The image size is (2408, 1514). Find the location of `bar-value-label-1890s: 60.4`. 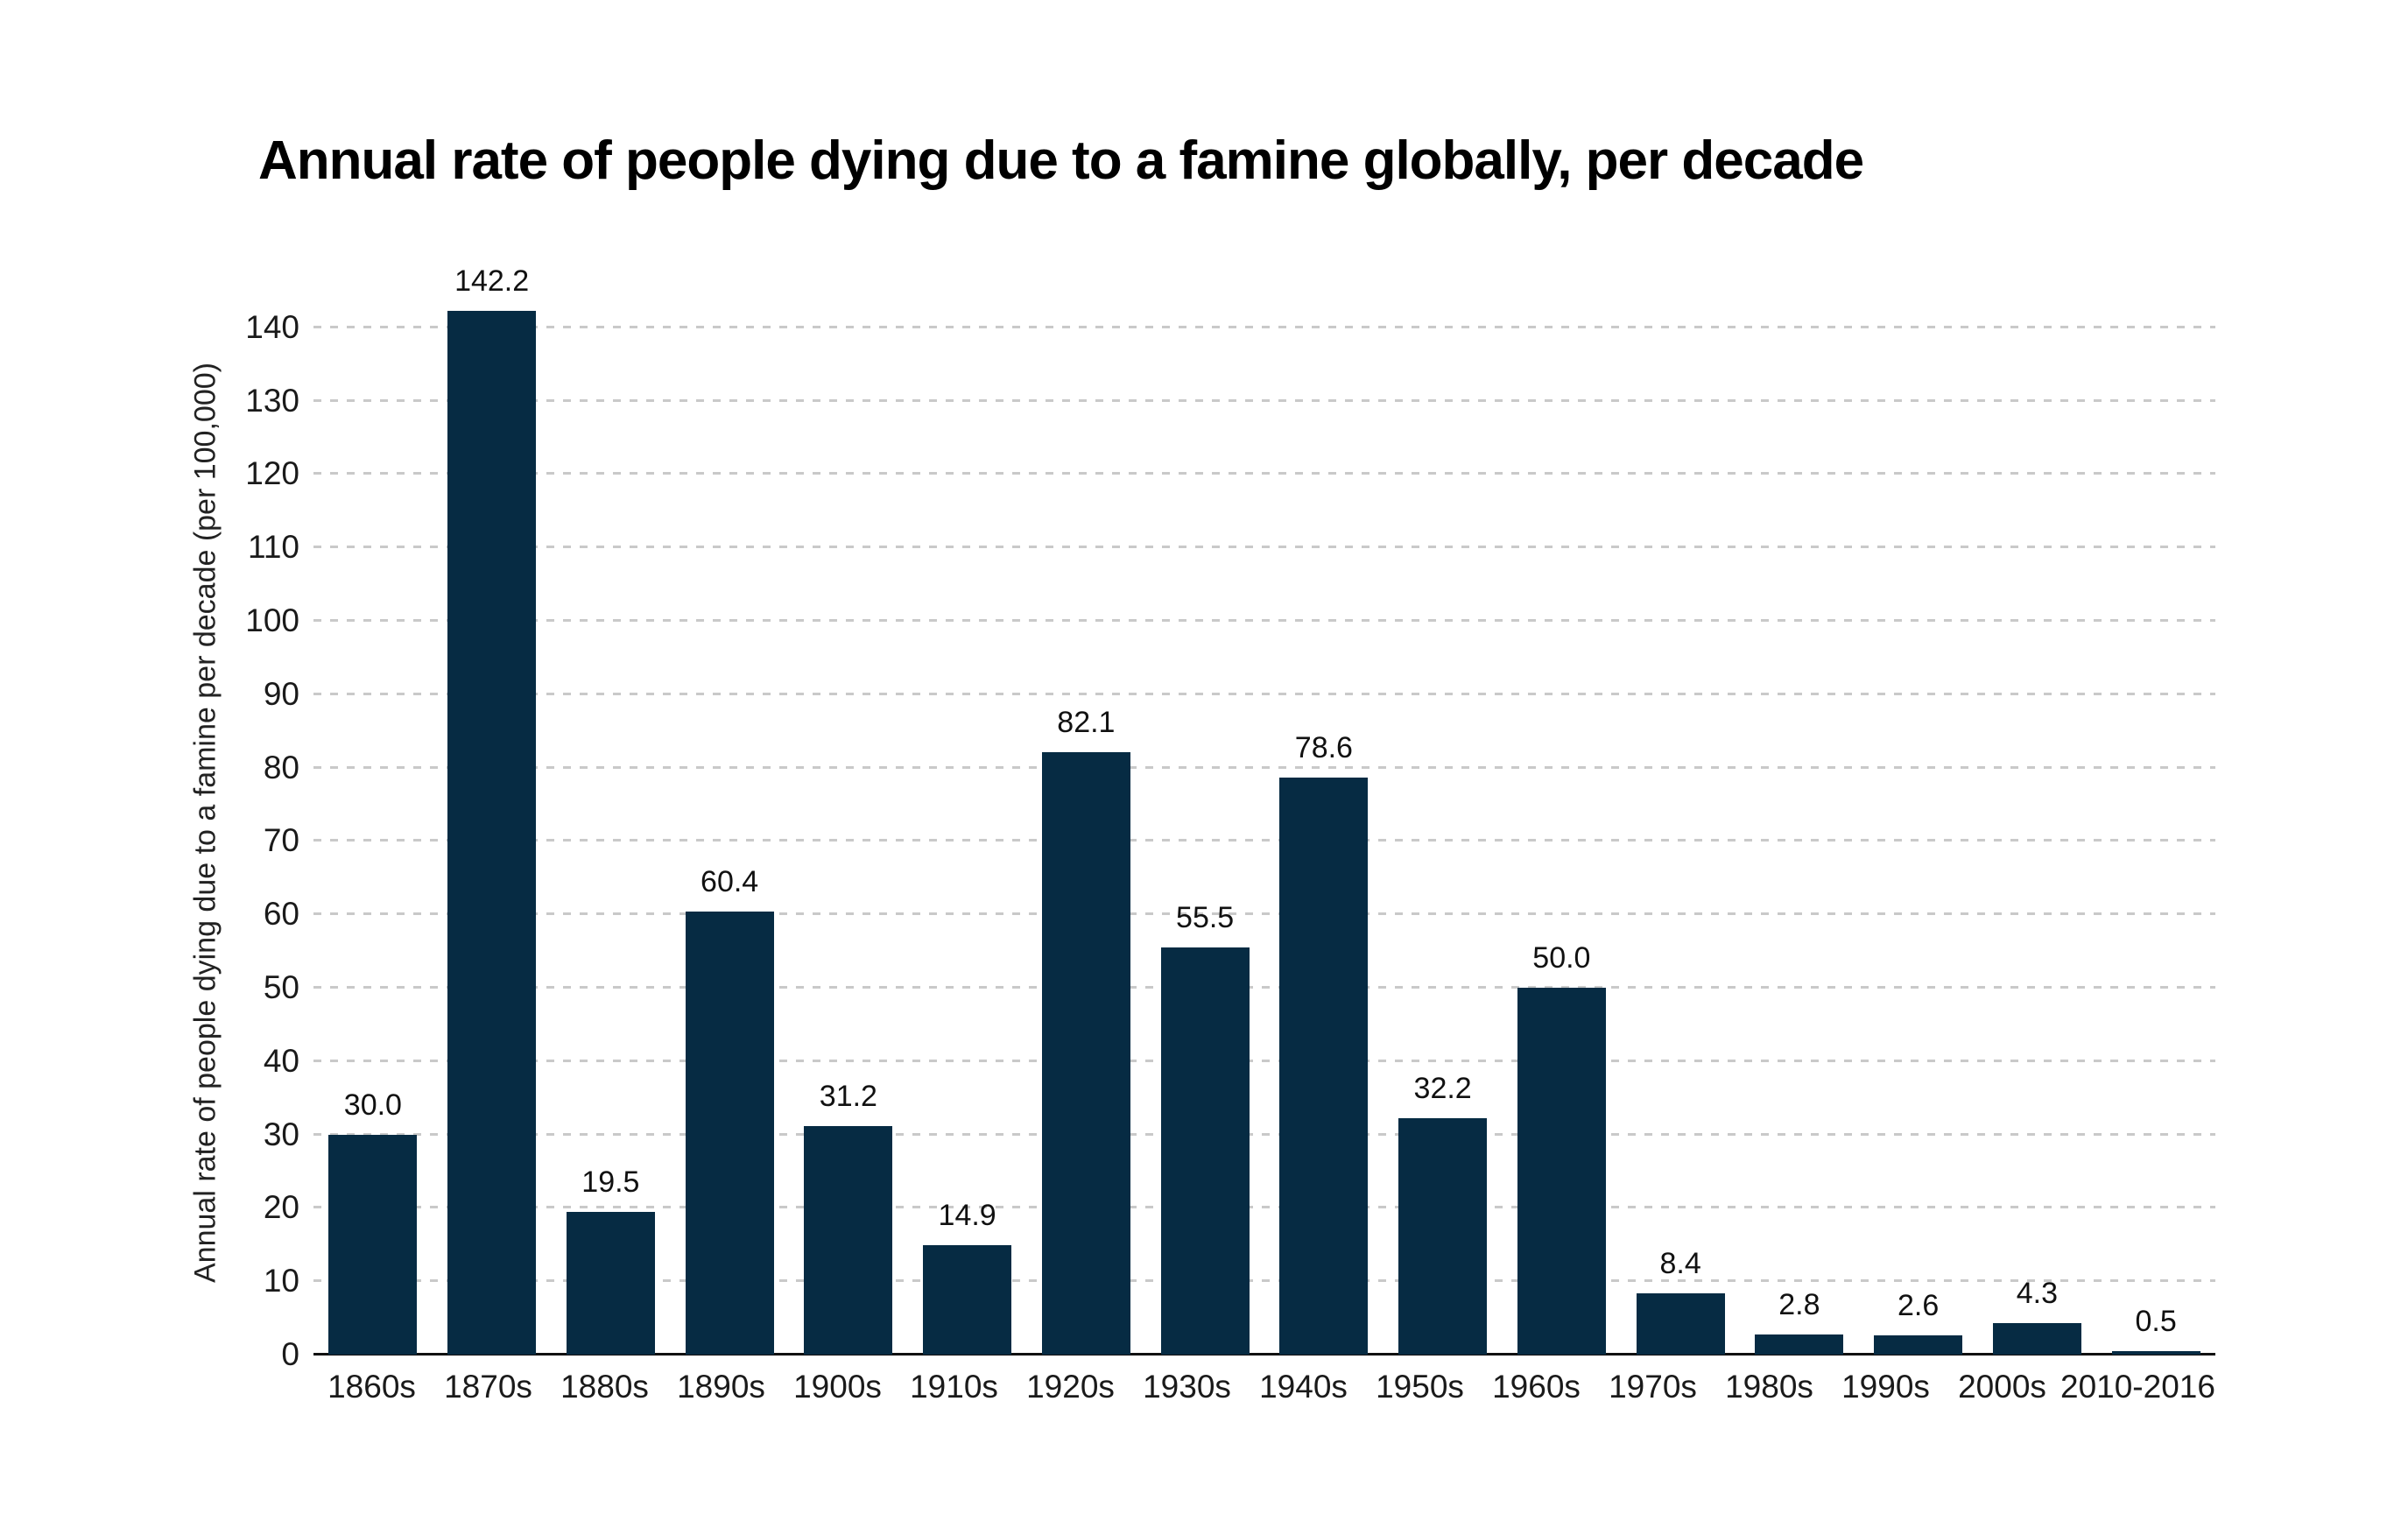

bar-value-label-1890s: 60.4 is located at coordinates (730, 881).